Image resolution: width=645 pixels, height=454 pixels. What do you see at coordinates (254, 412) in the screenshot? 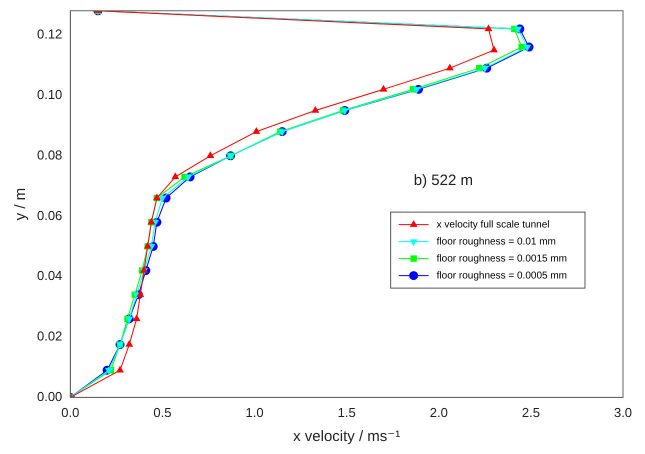
I see `x-tick-label: 1.0` at bounding box center [254, 412].